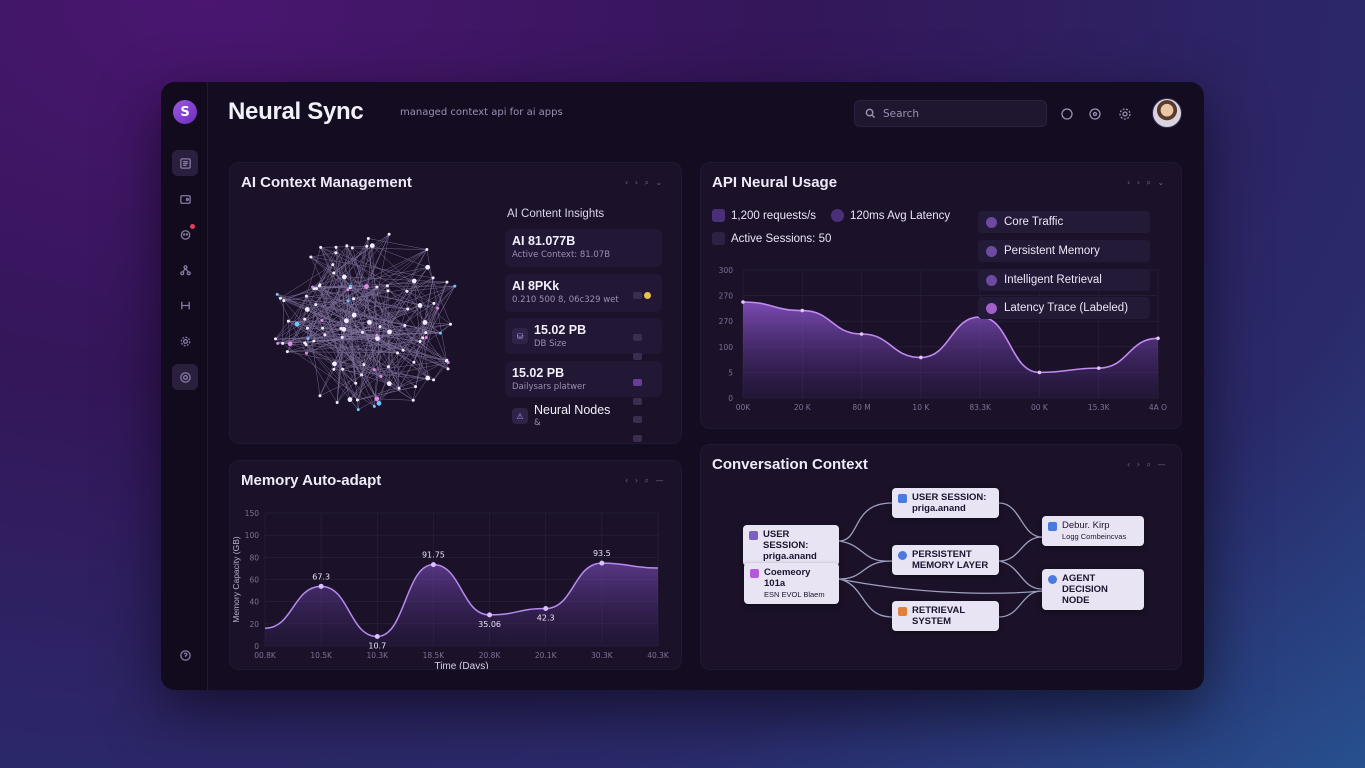 The height and width of the screenshot is (768, 1365). I want to click on settings-icon, so click(1125, 113).